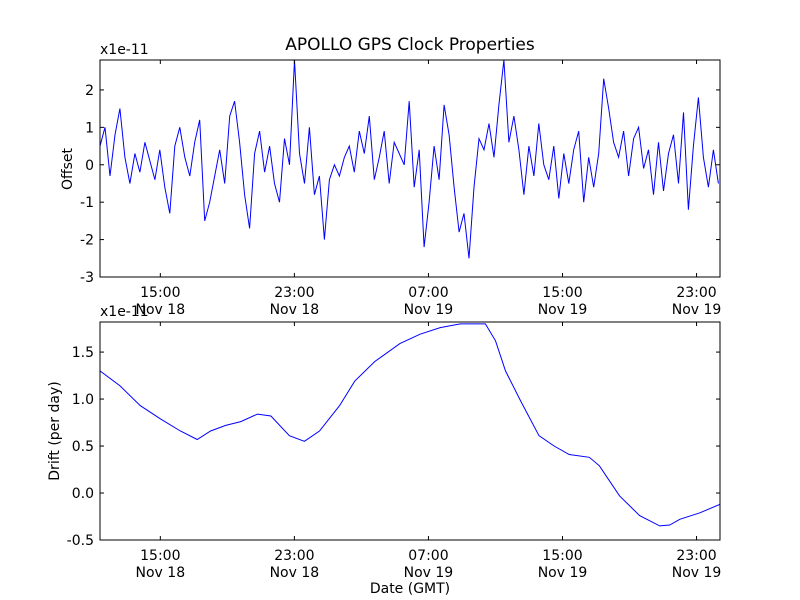  Describe the element at coordinates (410, 589) in the screenshot. I see `x-axis-label: Date (GMT)` at that location.